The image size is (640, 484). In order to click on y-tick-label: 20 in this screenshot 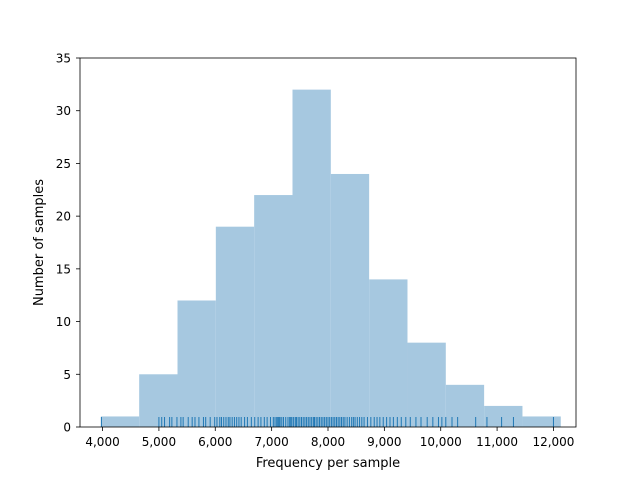, I will do `click(63, 217)`.